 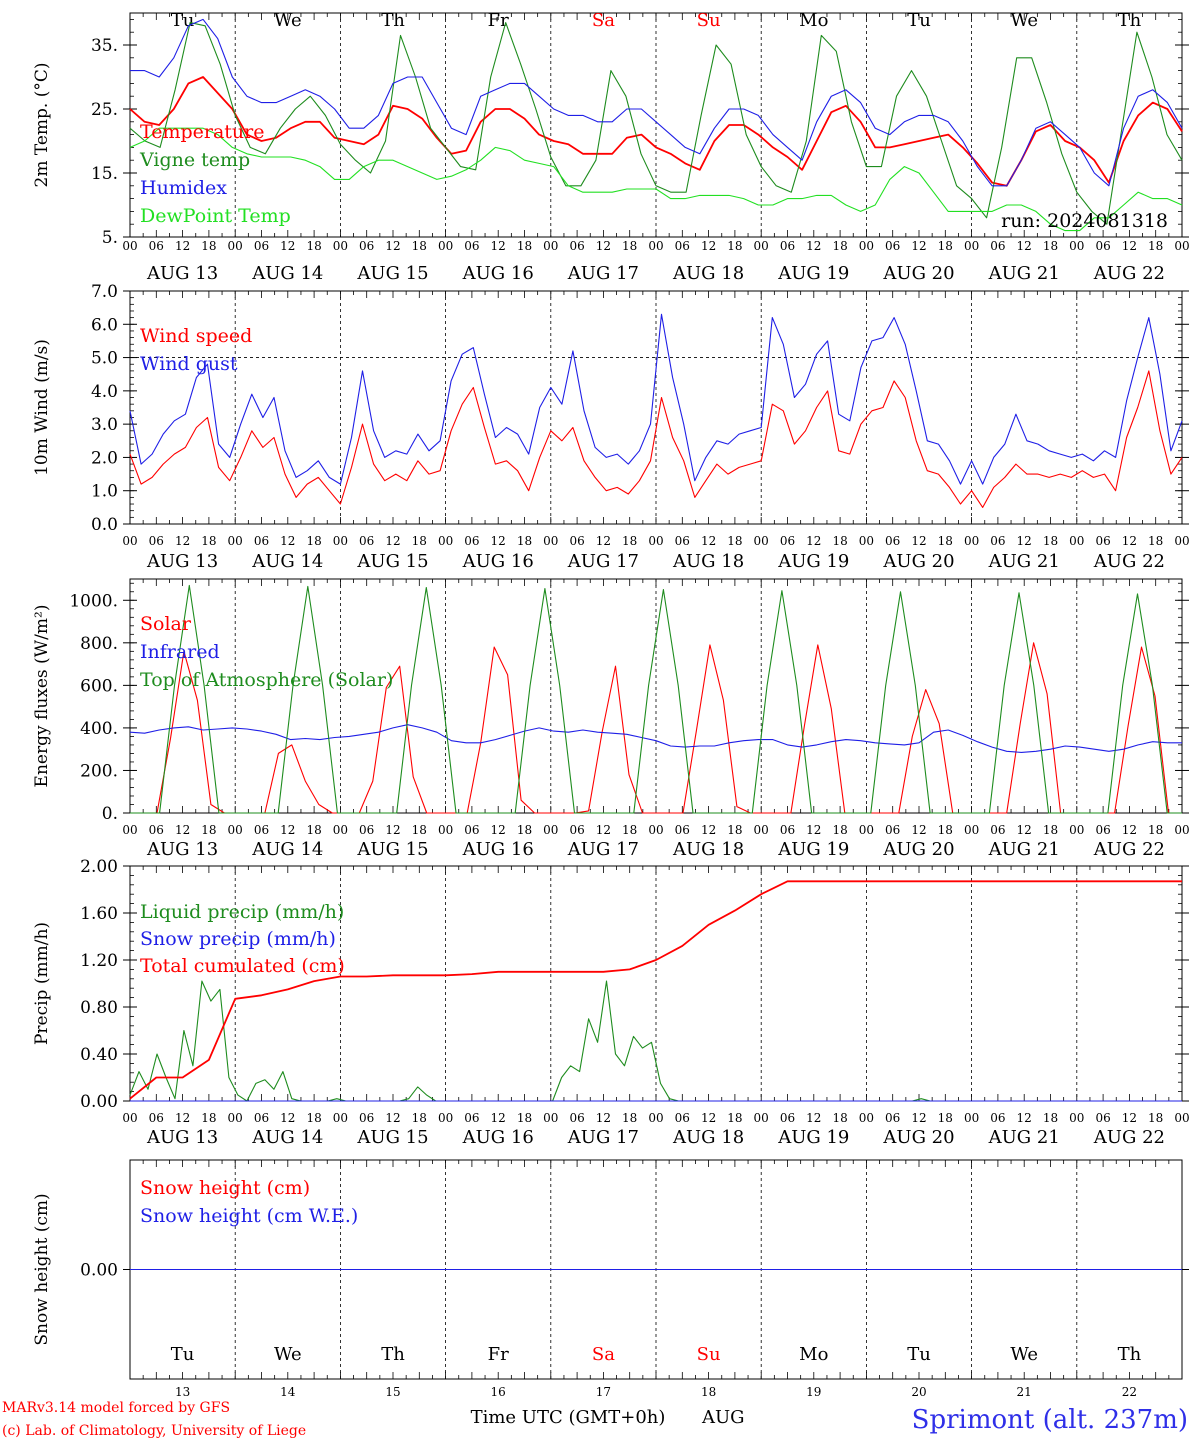 I want to click on series-line-total-cumulated-cm, so click(x=655, y=990).